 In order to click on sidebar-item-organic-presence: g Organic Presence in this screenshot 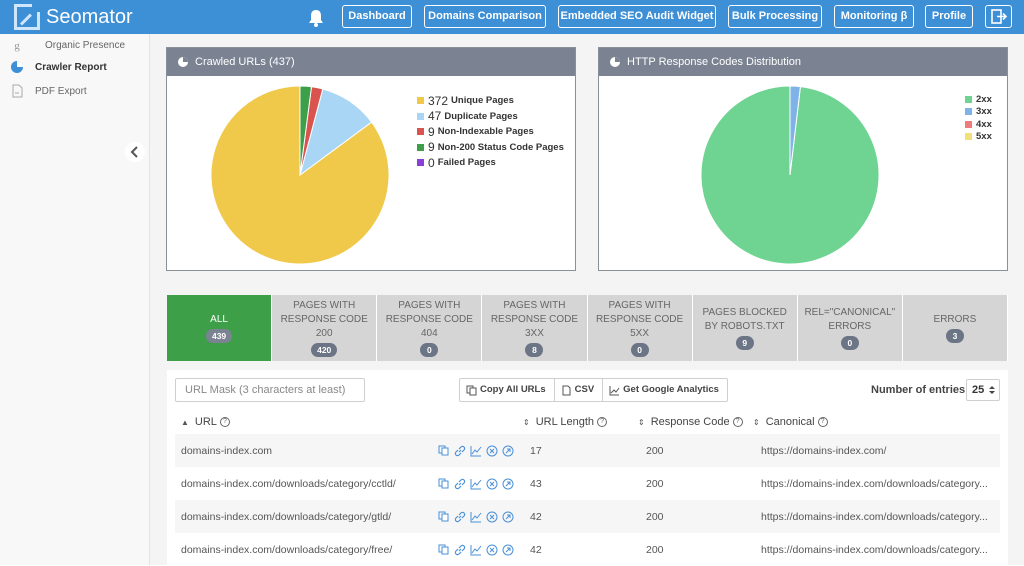, I will do `click(75, 46)`.